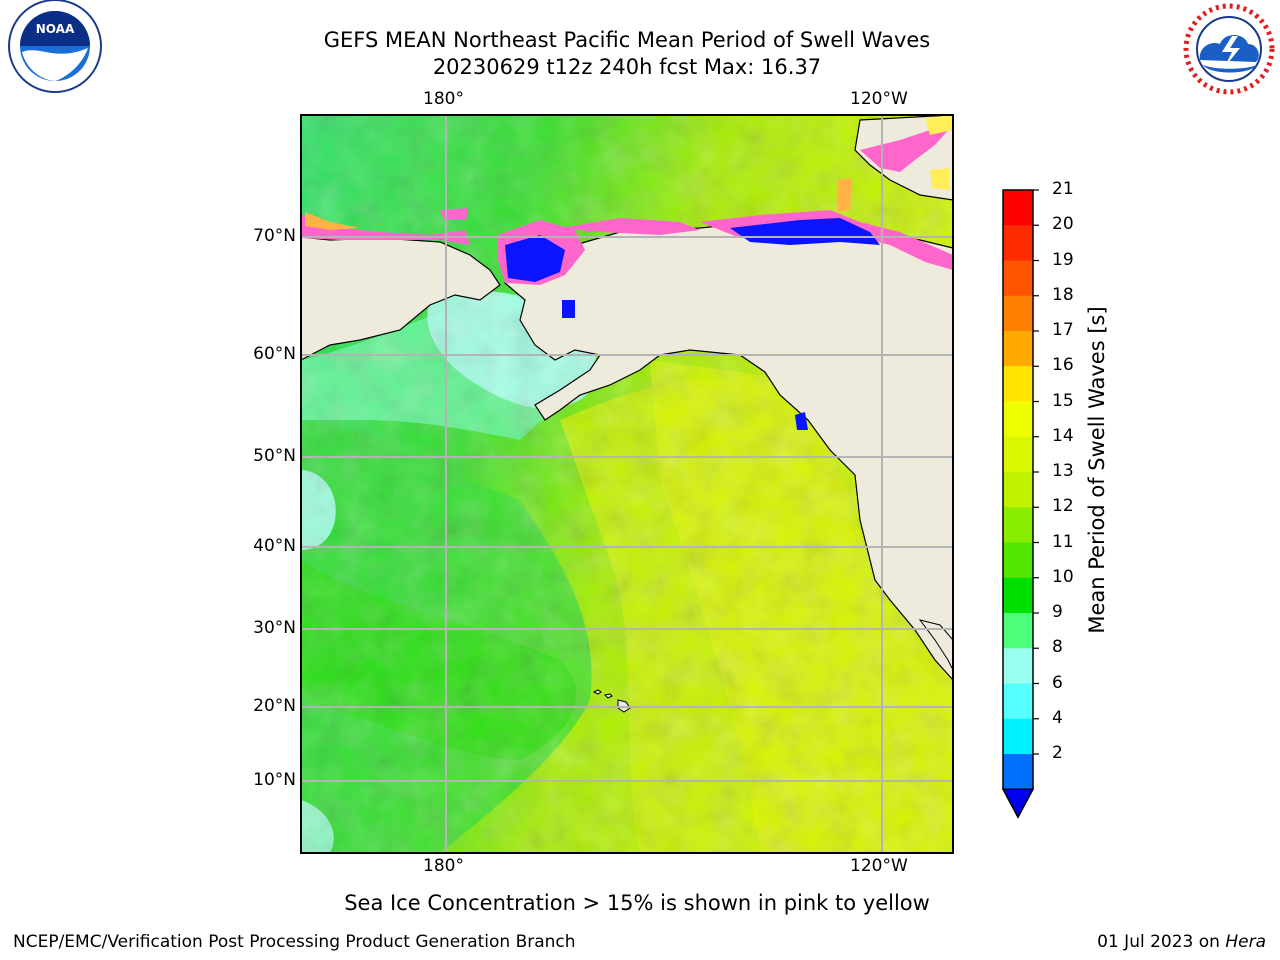 The width and height of the screenshot is (1280, 960). Describe the element at coordinates (1063, 576) in the screenshot. I see `colorbar-tick-label: 10` at that location.